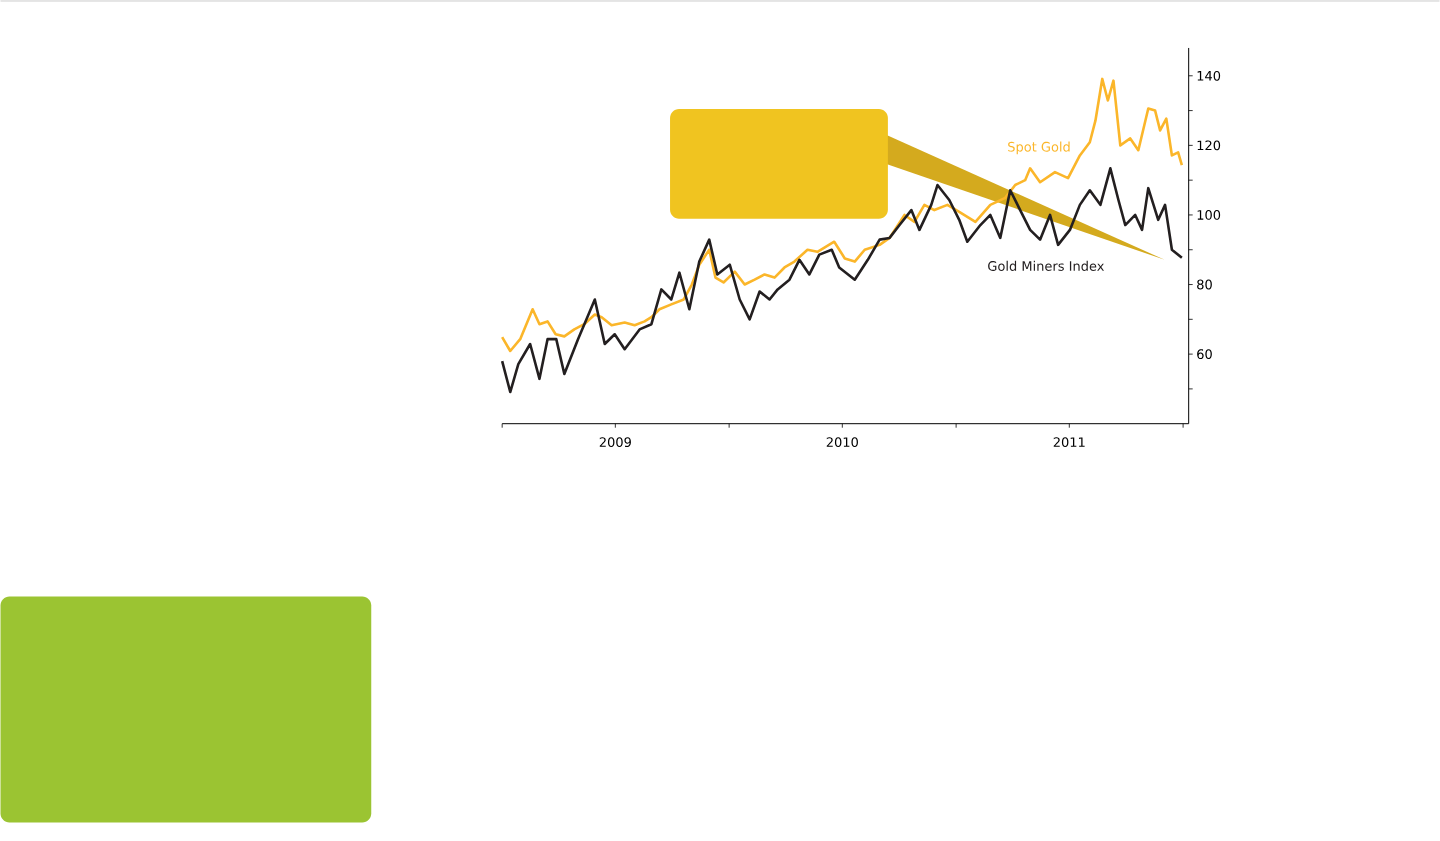 This screenshot has width=1440, height=841. I want to click on y-tick-label: 60, so click(1204, 354).